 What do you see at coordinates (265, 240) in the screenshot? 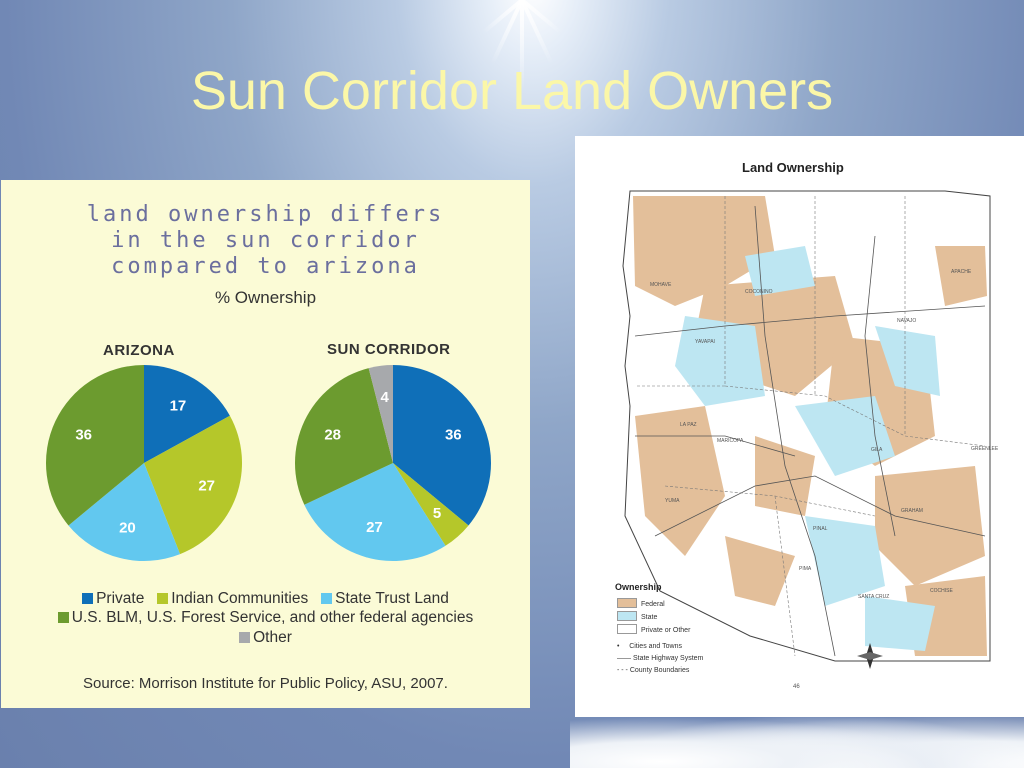
I see `heading-line-2: in the Sun Corridor` at bounding box center [265, 240].